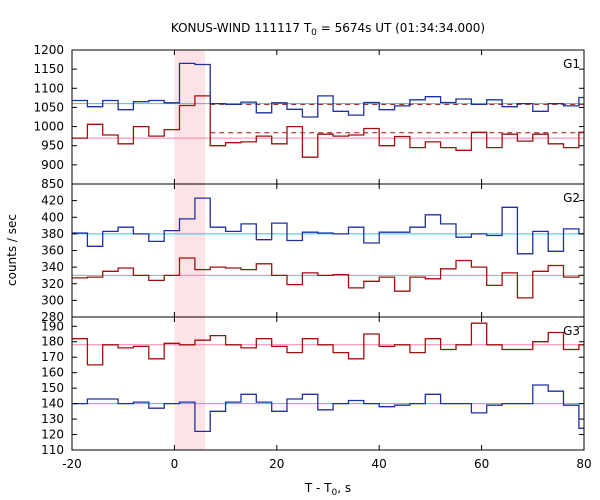 The width and height of the screenshot is (600, 500). I want to click on x-tick-label: 60, so click(481, 464).